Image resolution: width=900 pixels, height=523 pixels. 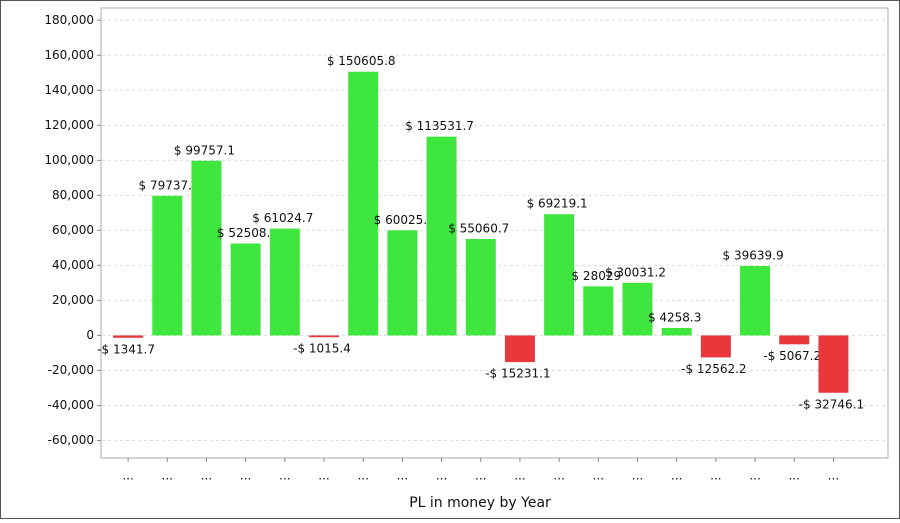 I want to click on y-tick-label: 140,000, so click(x=69, y=90).